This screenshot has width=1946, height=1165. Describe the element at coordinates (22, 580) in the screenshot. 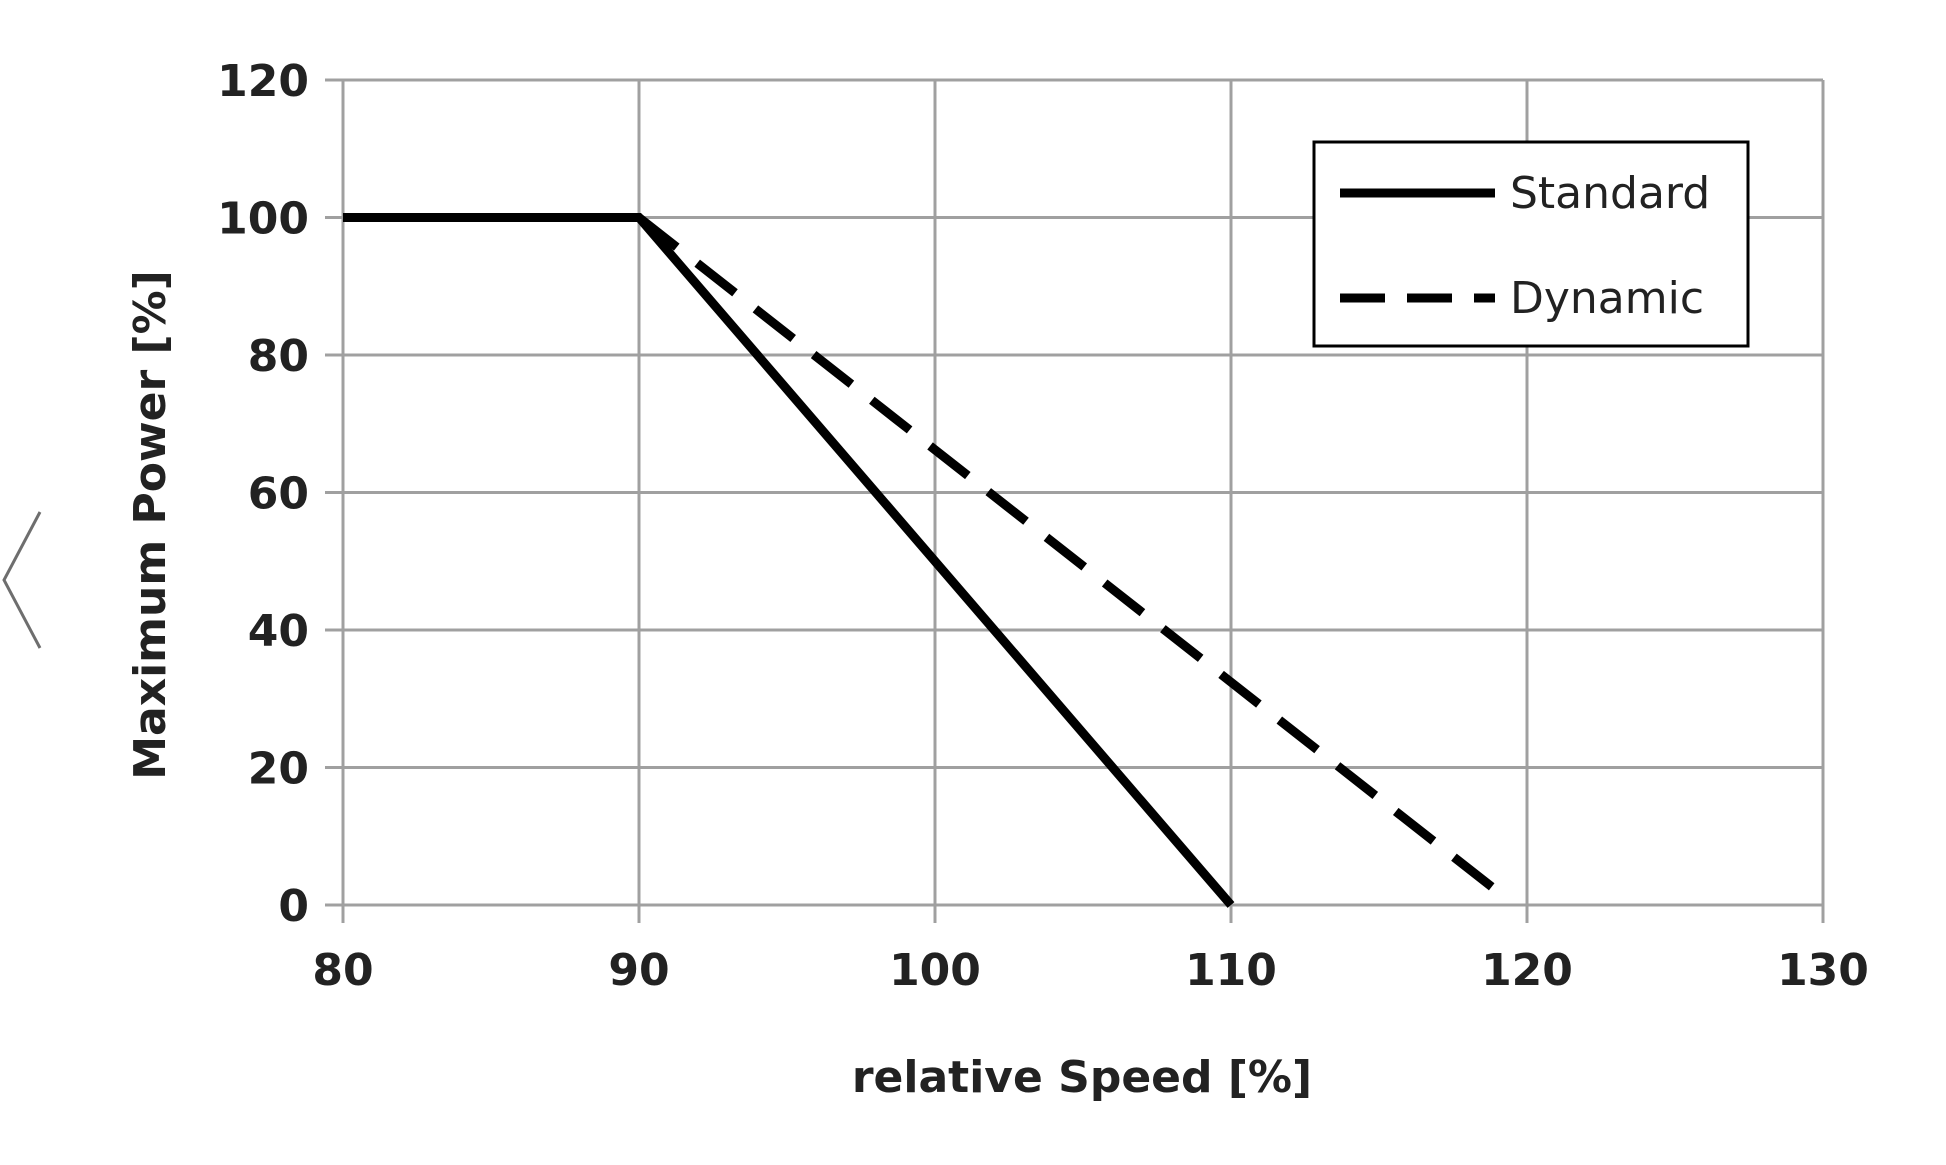

I see `chevron-left-icon` at that location.